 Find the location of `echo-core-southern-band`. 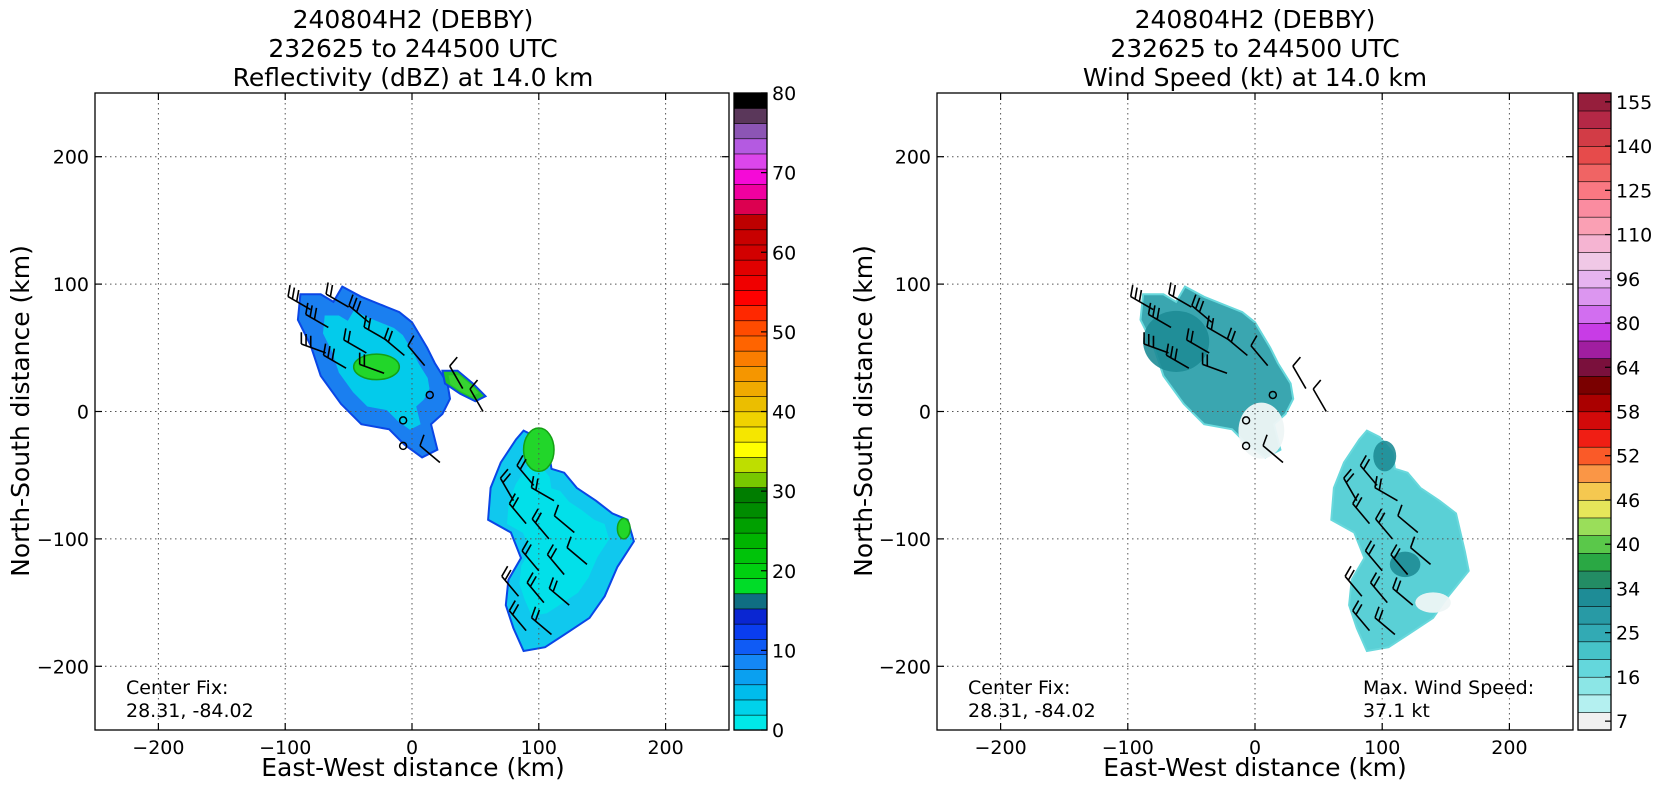

echo-core-southern-band is located at coordinates (558, 538).